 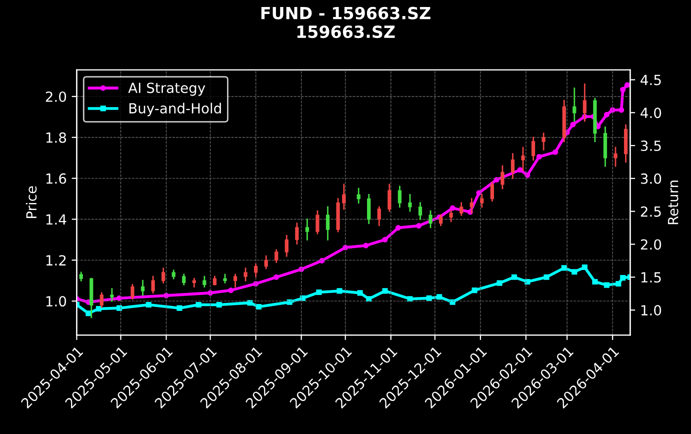 I want to click on legend-label: AI Strategy, so click(x=167, y=89).